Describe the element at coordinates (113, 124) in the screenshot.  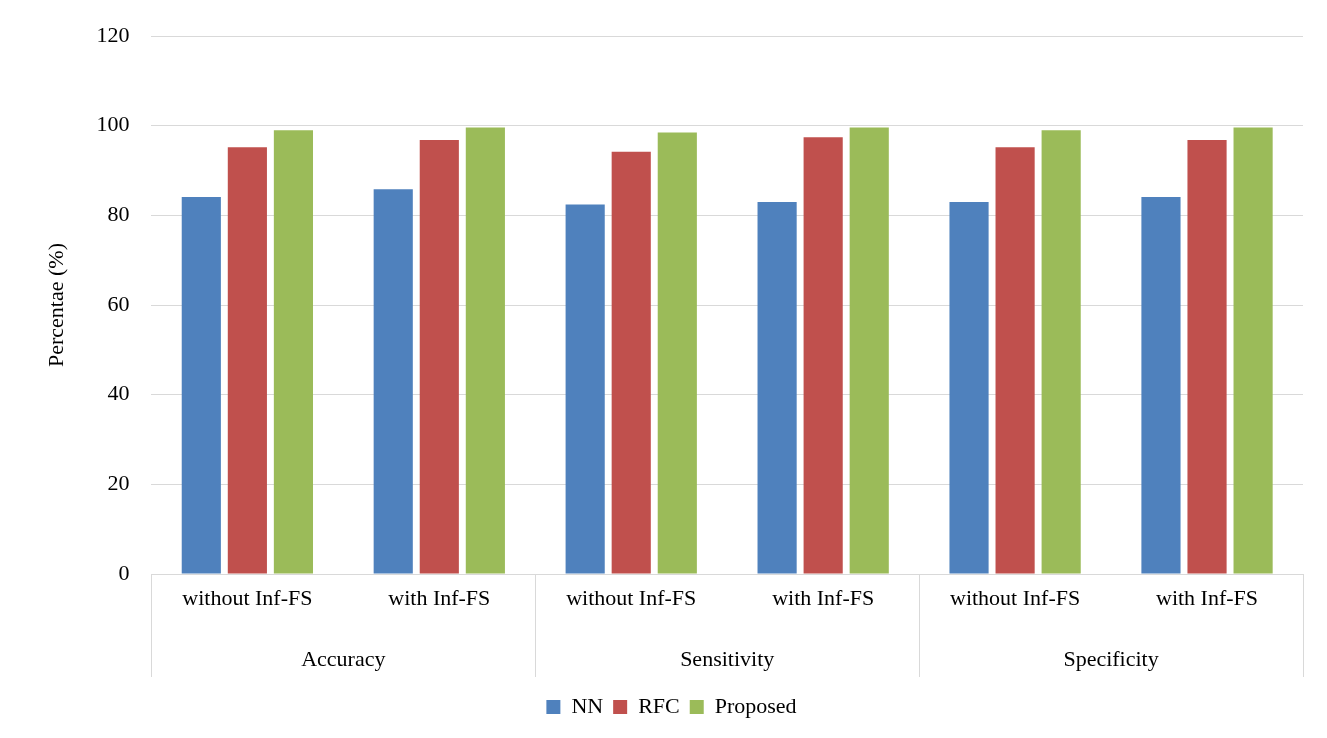
I see `y-tick-label: 100` at that location.